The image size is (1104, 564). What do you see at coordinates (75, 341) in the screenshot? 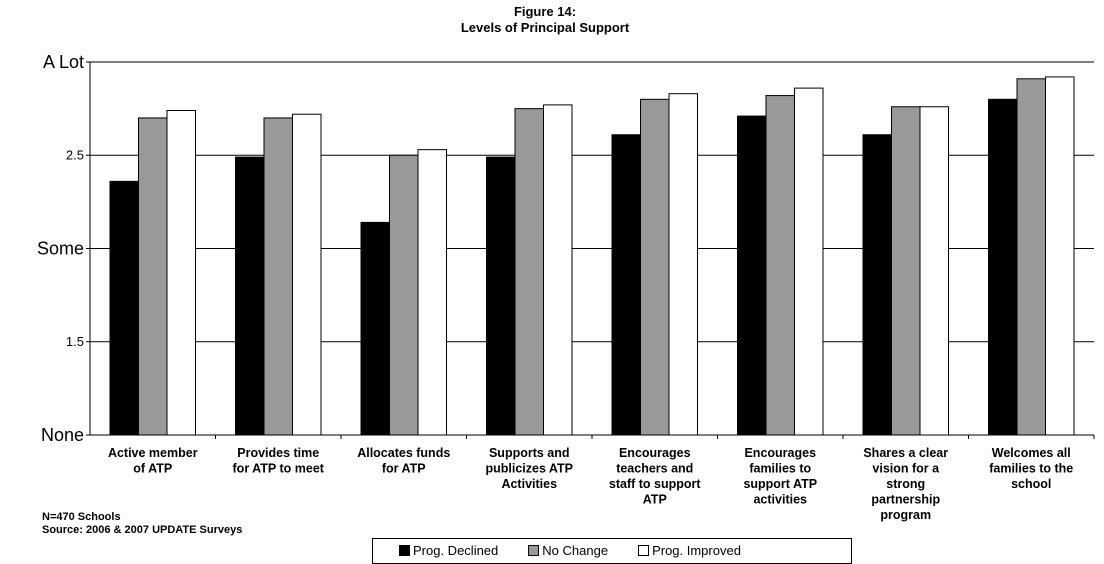
I see `y-tick-label: 1.5` at bounding box center [75, 341].